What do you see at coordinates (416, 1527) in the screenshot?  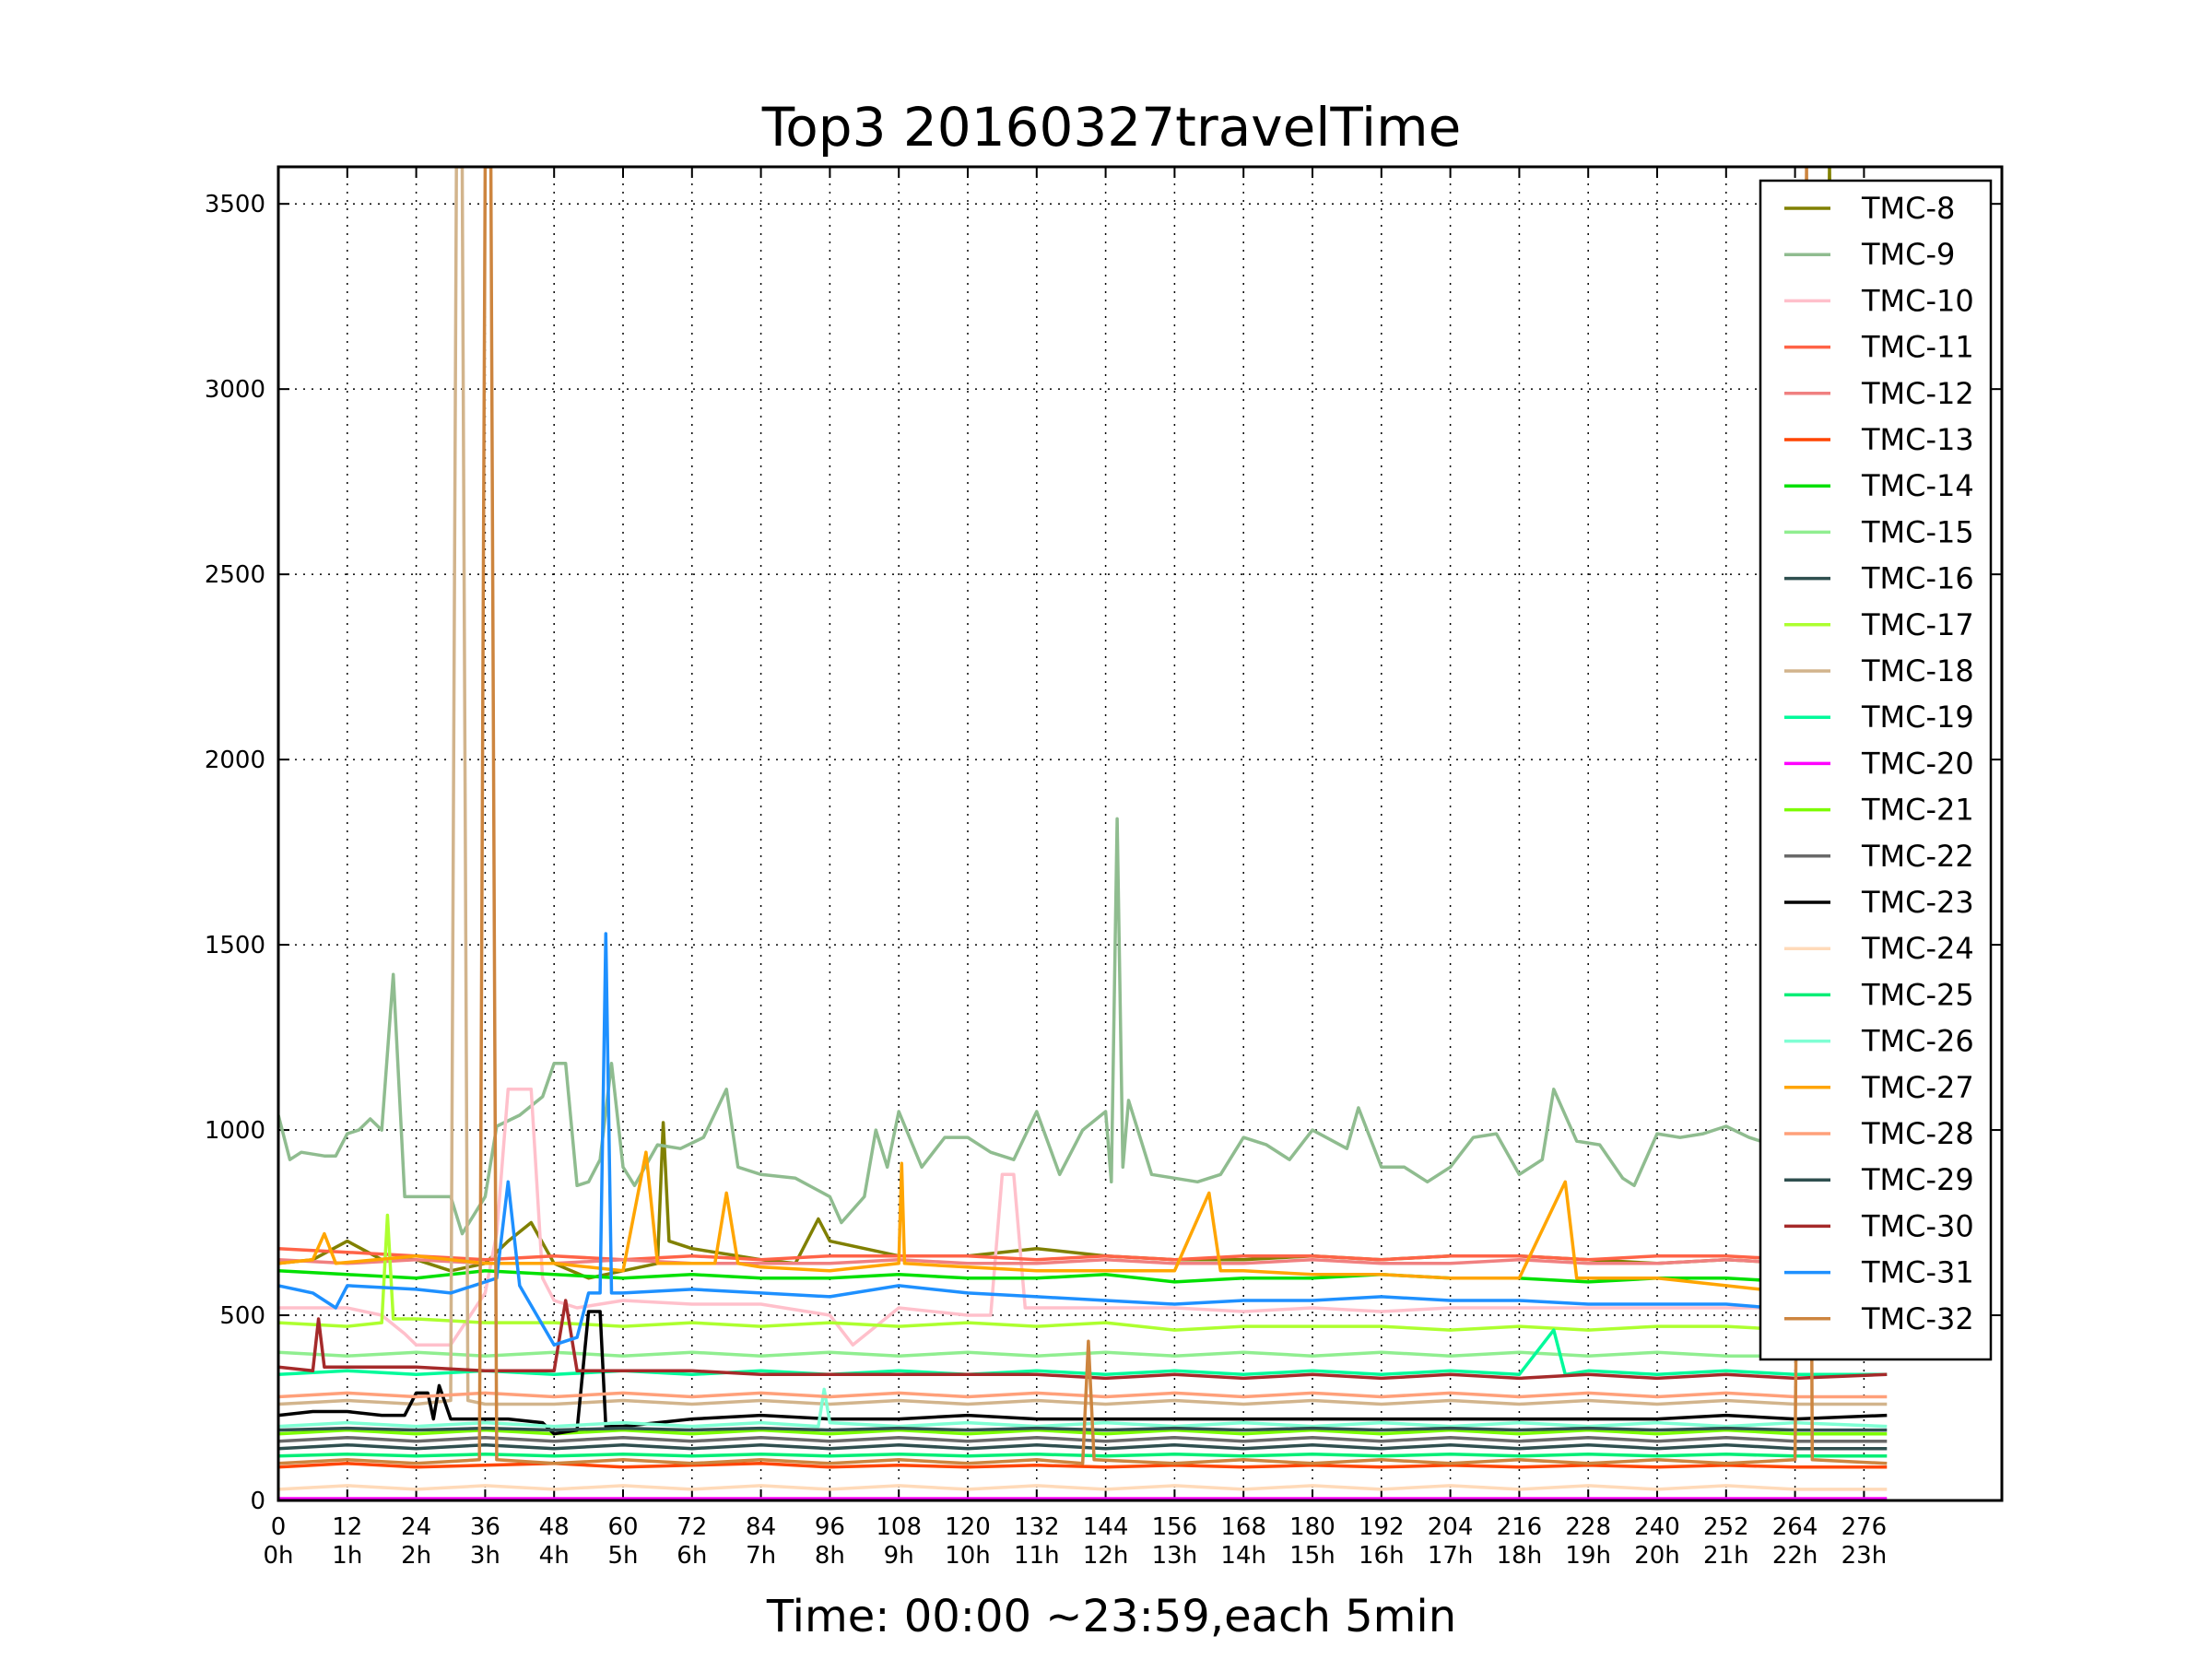 I see `x-tick-label: 24` at bounding box center [416, 1527].